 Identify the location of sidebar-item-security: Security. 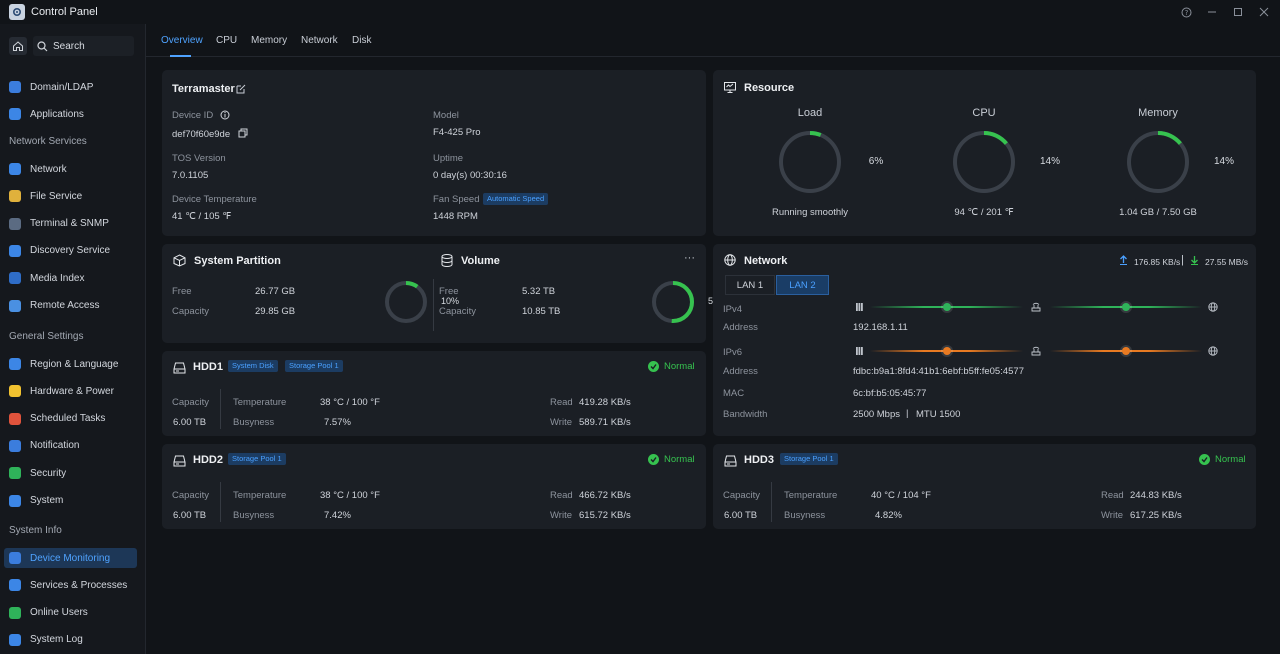
(73, 473).